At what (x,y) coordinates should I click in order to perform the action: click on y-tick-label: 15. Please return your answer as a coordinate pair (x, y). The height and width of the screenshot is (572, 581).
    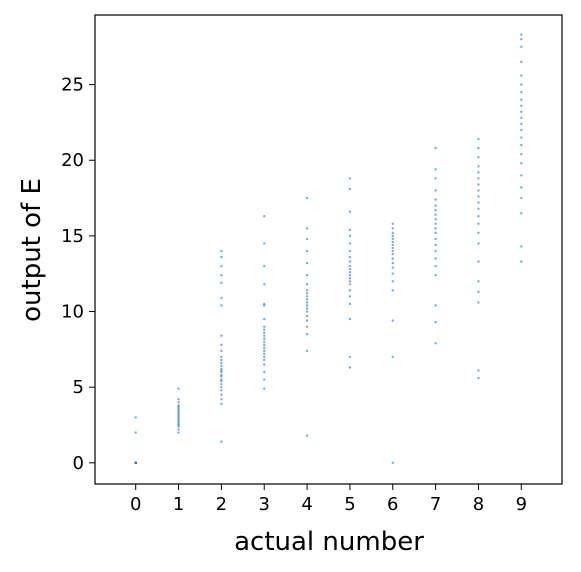
    Looking at the image, I should click on (72, 236).